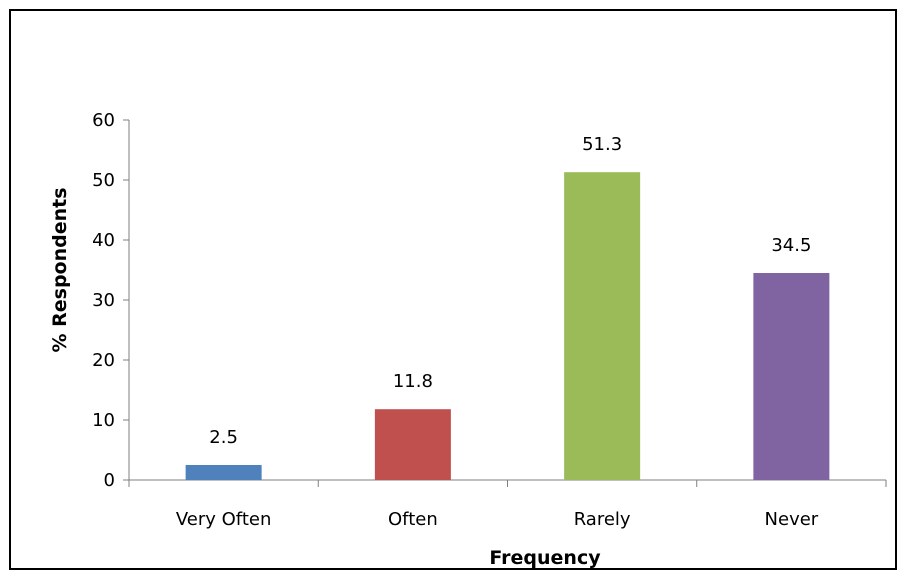 Image resolution: width=911 pixels, height=580 pixels. I want to click on y-tick-label: 0, so click(109, 480).